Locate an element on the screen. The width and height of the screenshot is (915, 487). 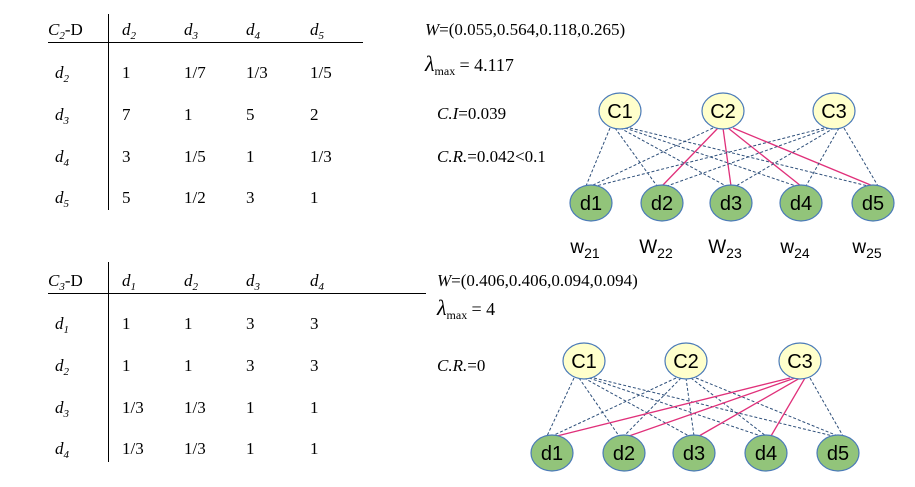
column-header: d3 is located at coordinates (191, 31).